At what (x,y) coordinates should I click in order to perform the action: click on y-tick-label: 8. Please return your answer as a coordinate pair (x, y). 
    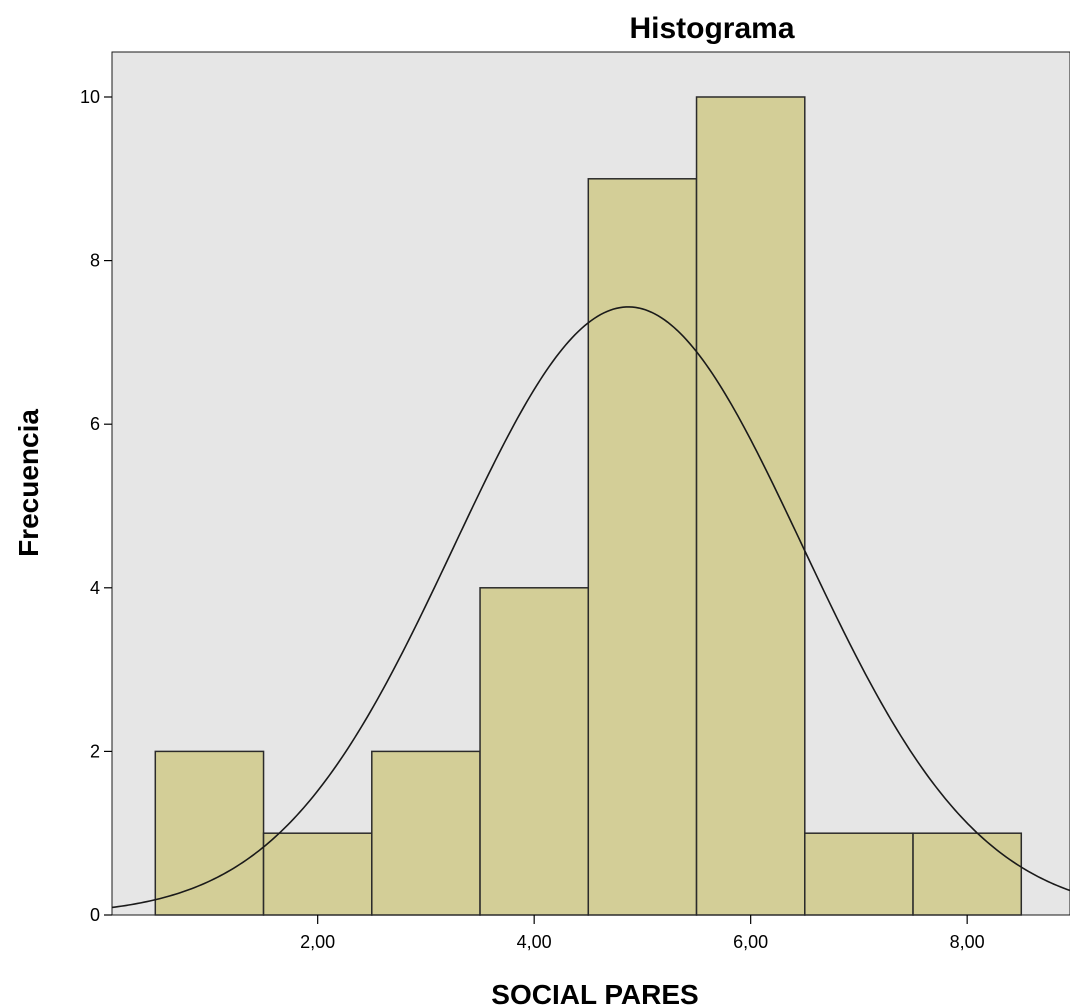
    Looking at the image, I should click on (95, 261).